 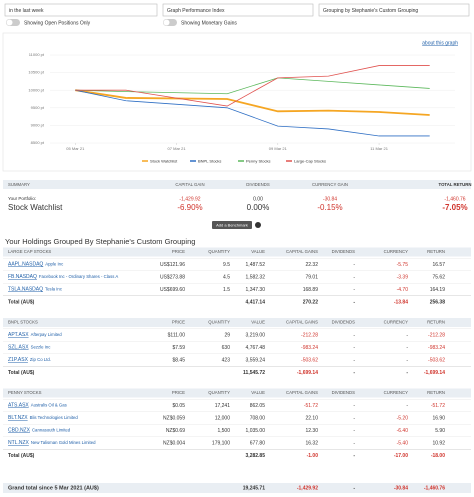 What do you see at coordinates (258, 225) in the screenshot?
I see `help-icon` at bounding box center [258, 225].